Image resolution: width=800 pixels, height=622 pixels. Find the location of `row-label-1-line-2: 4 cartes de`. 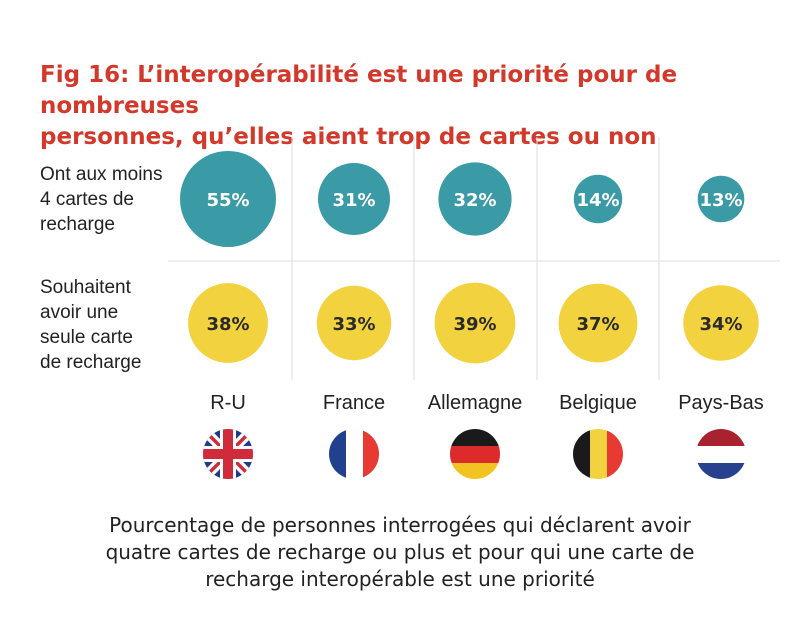

row-label-1-line-2: 4 cartes de is located at coordinates (87, 199).